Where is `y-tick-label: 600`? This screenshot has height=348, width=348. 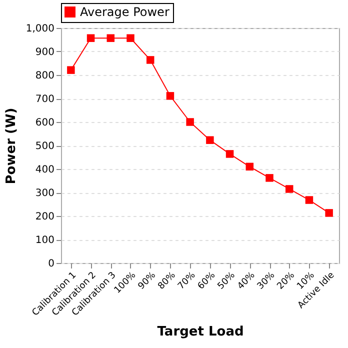
y-tick-label: 600 is located at coordinates (44, 123).